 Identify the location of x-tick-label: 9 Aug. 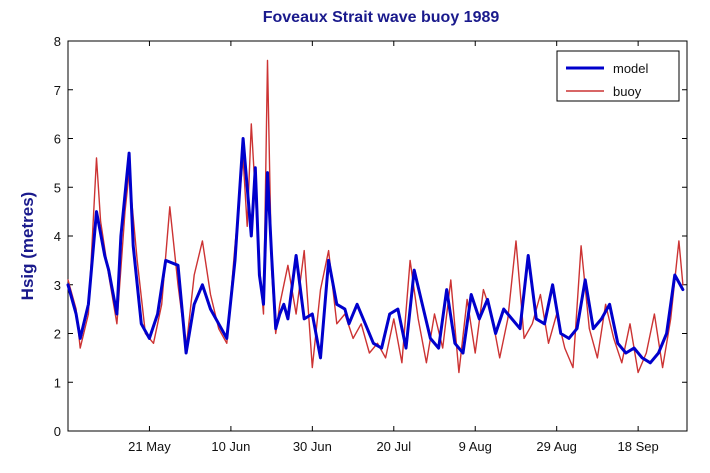
(475, 446).